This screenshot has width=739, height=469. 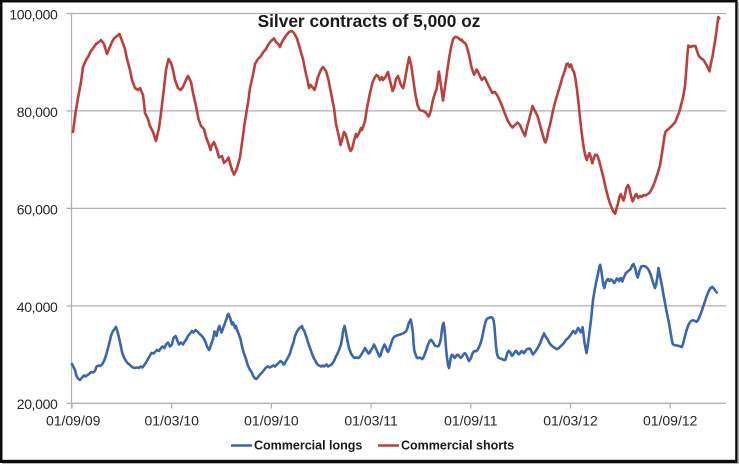 I want to click on svg-text: 01/03/12, so click(x=570, y=421).